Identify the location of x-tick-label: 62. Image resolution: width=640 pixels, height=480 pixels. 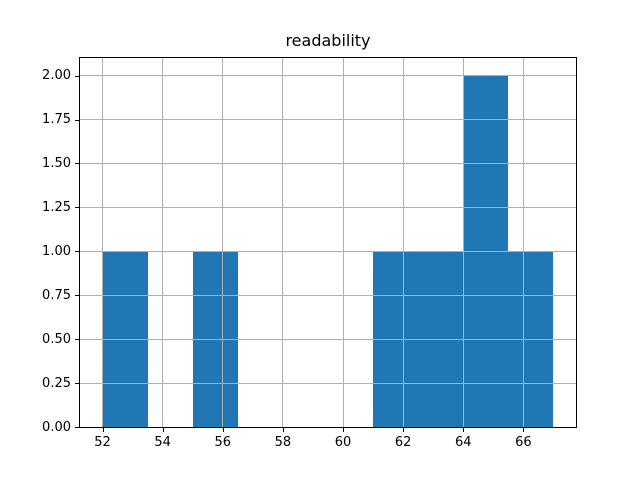
(403, 442).